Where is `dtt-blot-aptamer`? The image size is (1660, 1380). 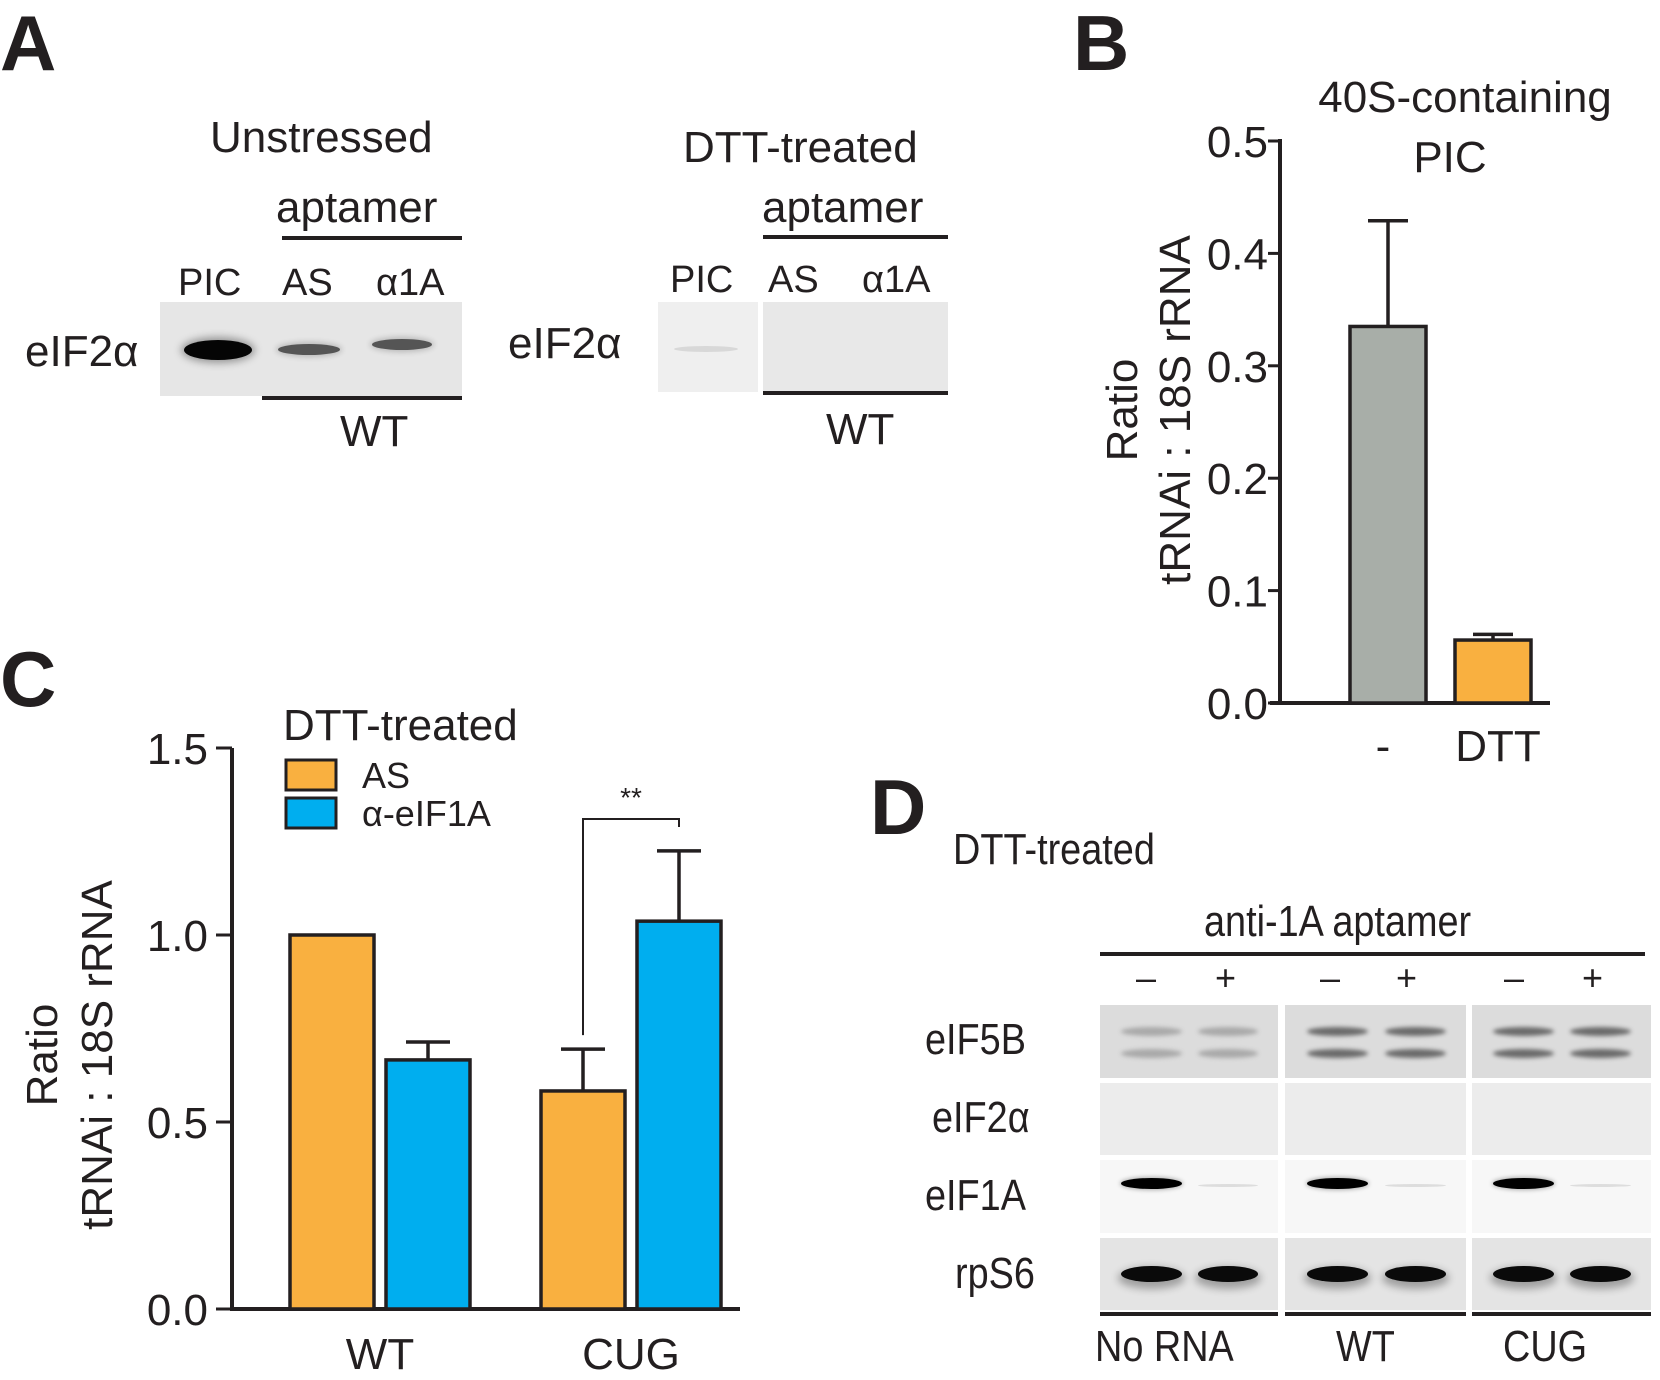
dtt-blot-aptamer is located at coordinates (855, 347).